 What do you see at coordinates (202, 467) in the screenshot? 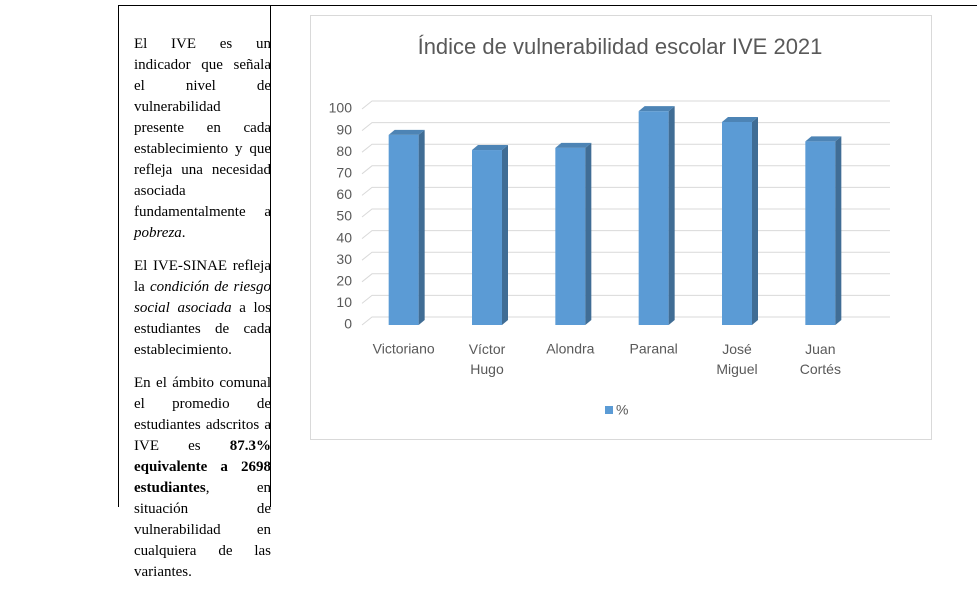
I see `text-run: 87.3% equivalente a 2698 estudiantes` at bounding box center [202, 467].